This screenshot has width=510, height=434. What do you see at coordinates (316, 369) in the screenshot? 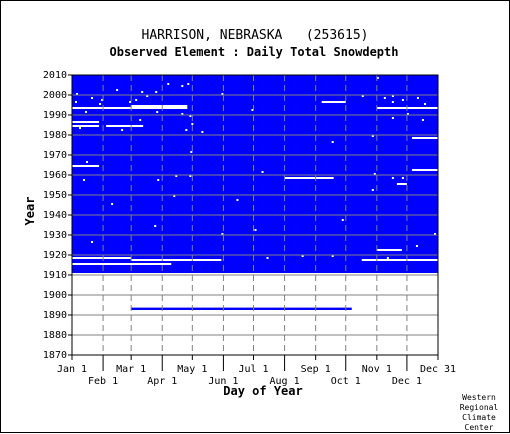
I see `x-tick-label: Sep 1` at bounding box center [316, 369].